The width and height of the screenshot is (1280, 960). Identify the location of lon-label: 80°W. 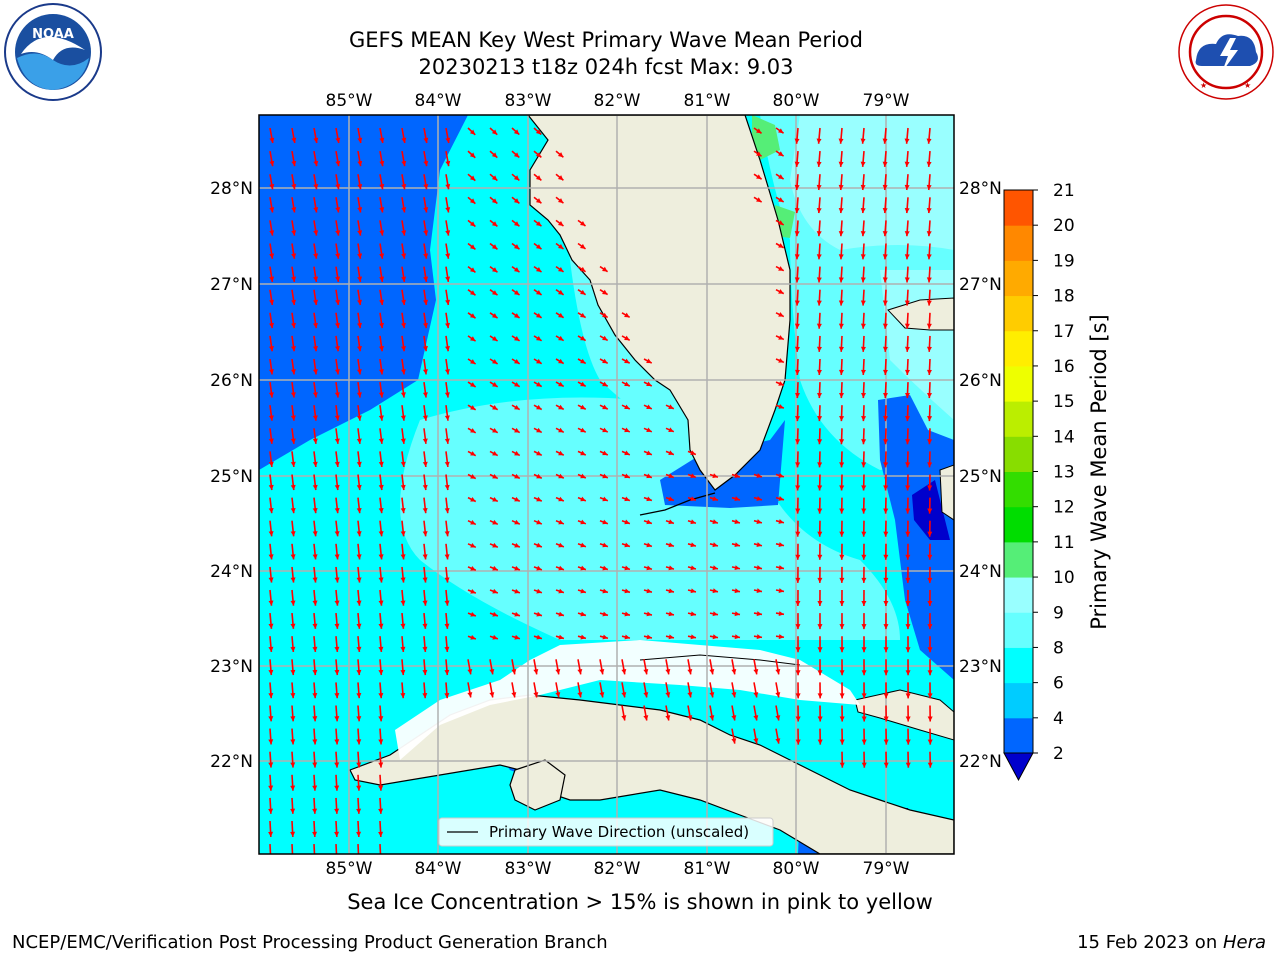
(796, 869).